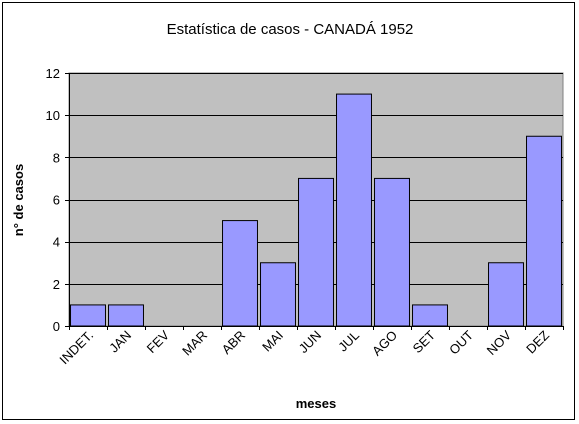 This screenshot has width=579, height=424. Describe the element at coordinates (537, 341) in the screenshot. I see `x-tick-label-dez: DEZ` at that location.